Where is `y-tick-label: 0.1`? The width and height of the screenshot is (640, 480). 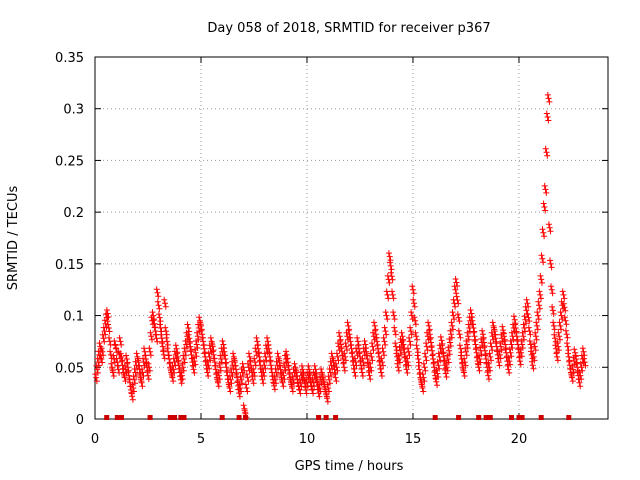 y-tick-label: 0.1 is located at coordinates (73, 317).